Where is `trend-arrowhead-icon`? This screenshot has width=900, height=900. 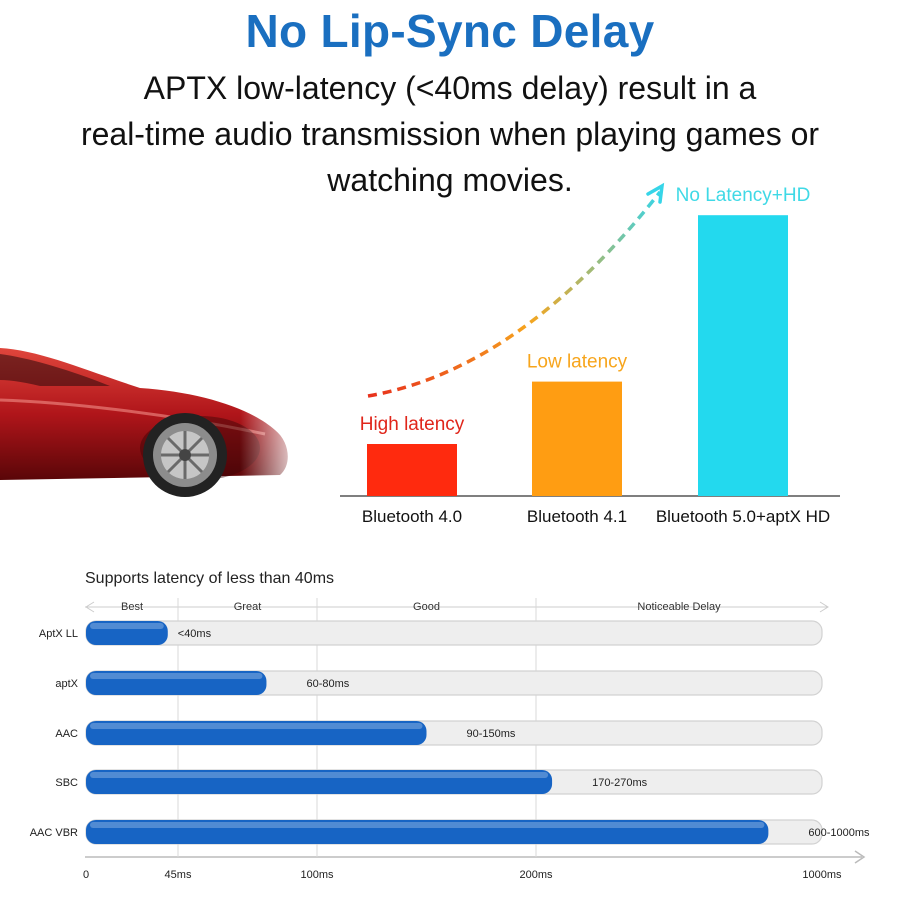 trend-arrowhead-icon is located at coordinates (655, 193).